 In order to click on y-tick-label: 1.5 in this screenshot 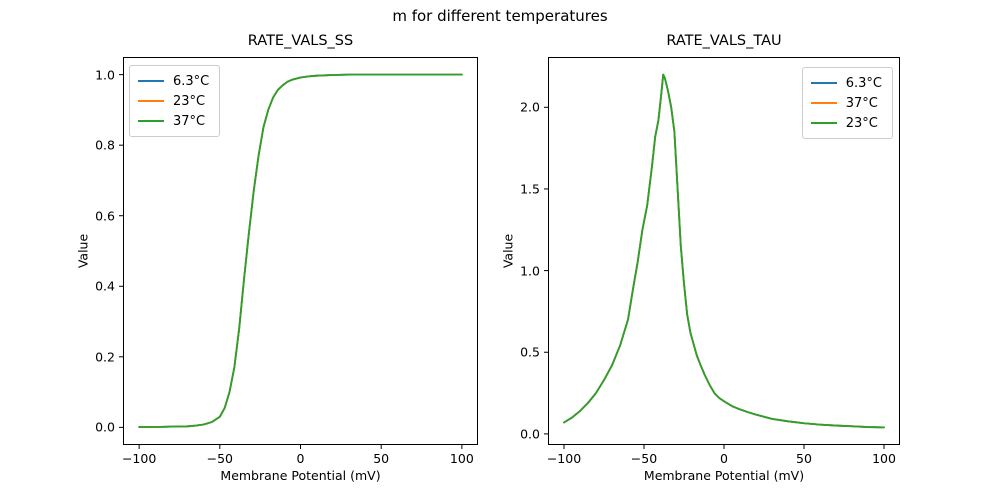, I will do `click(530, 189)`.